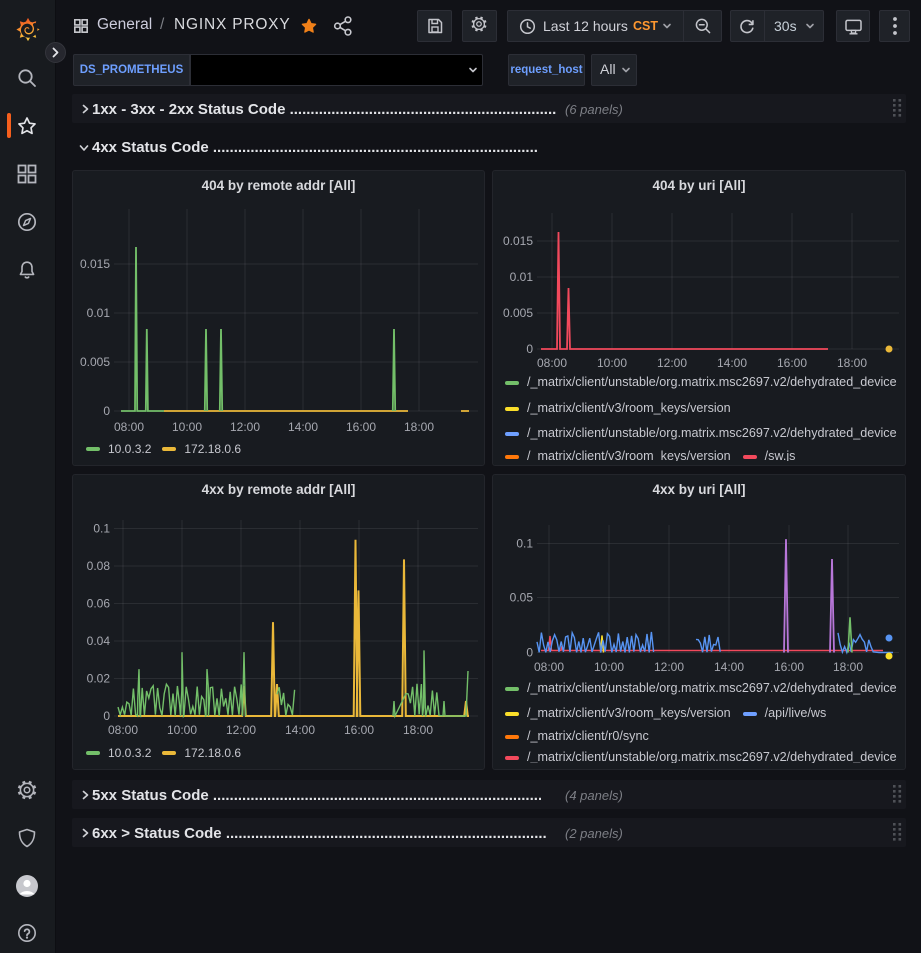 This screenshot has width=921, height=953. What do you see at coordinates (99, 566) in the screenshot?
I see `svg-text: 0.08` at bounding box center [99, 566].